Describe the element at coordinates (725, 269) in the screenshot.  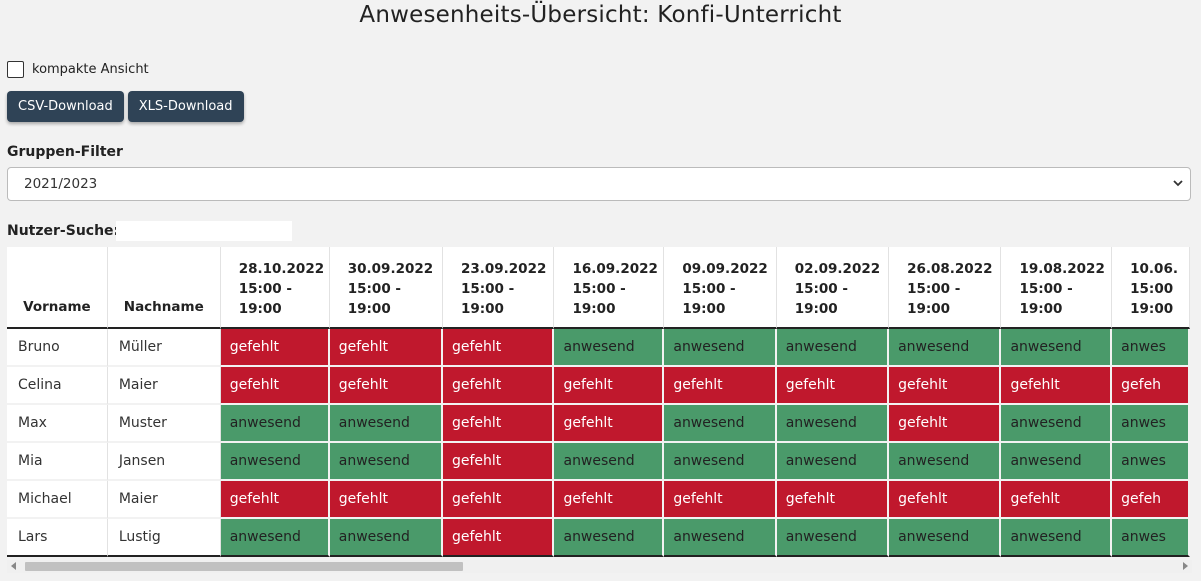
I see `header-date-date: 09.09.2022` at that location.